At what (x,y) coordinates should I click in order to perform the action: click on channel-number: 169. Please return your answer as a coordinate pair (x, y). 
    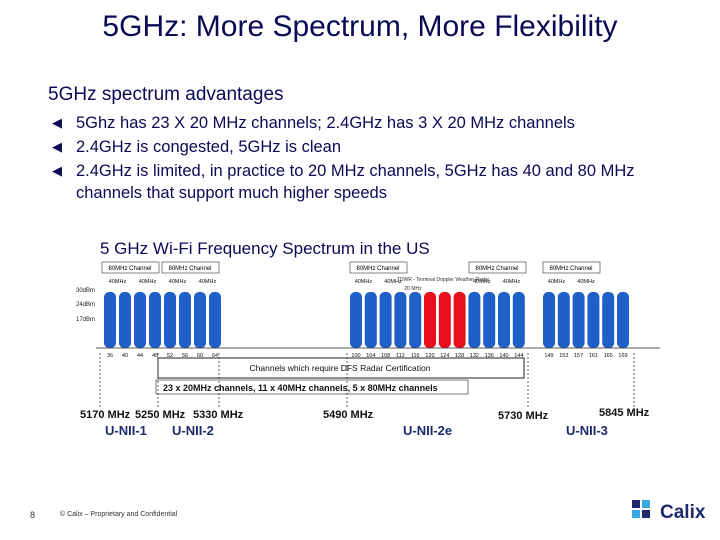
    Looking at the image, I should click on (622, 356).